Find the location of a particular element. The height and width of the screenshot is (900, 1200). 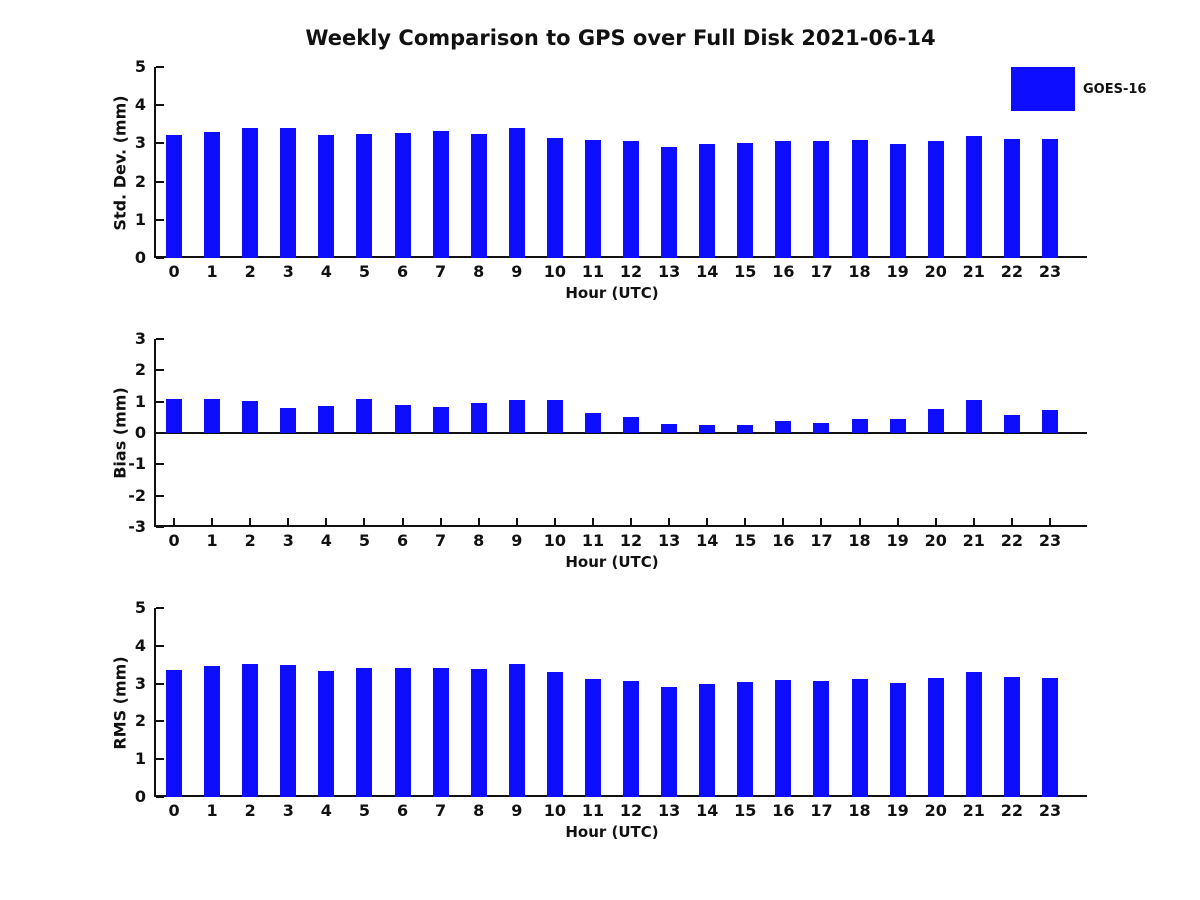

zero-line is located at coordinates (620, 433).